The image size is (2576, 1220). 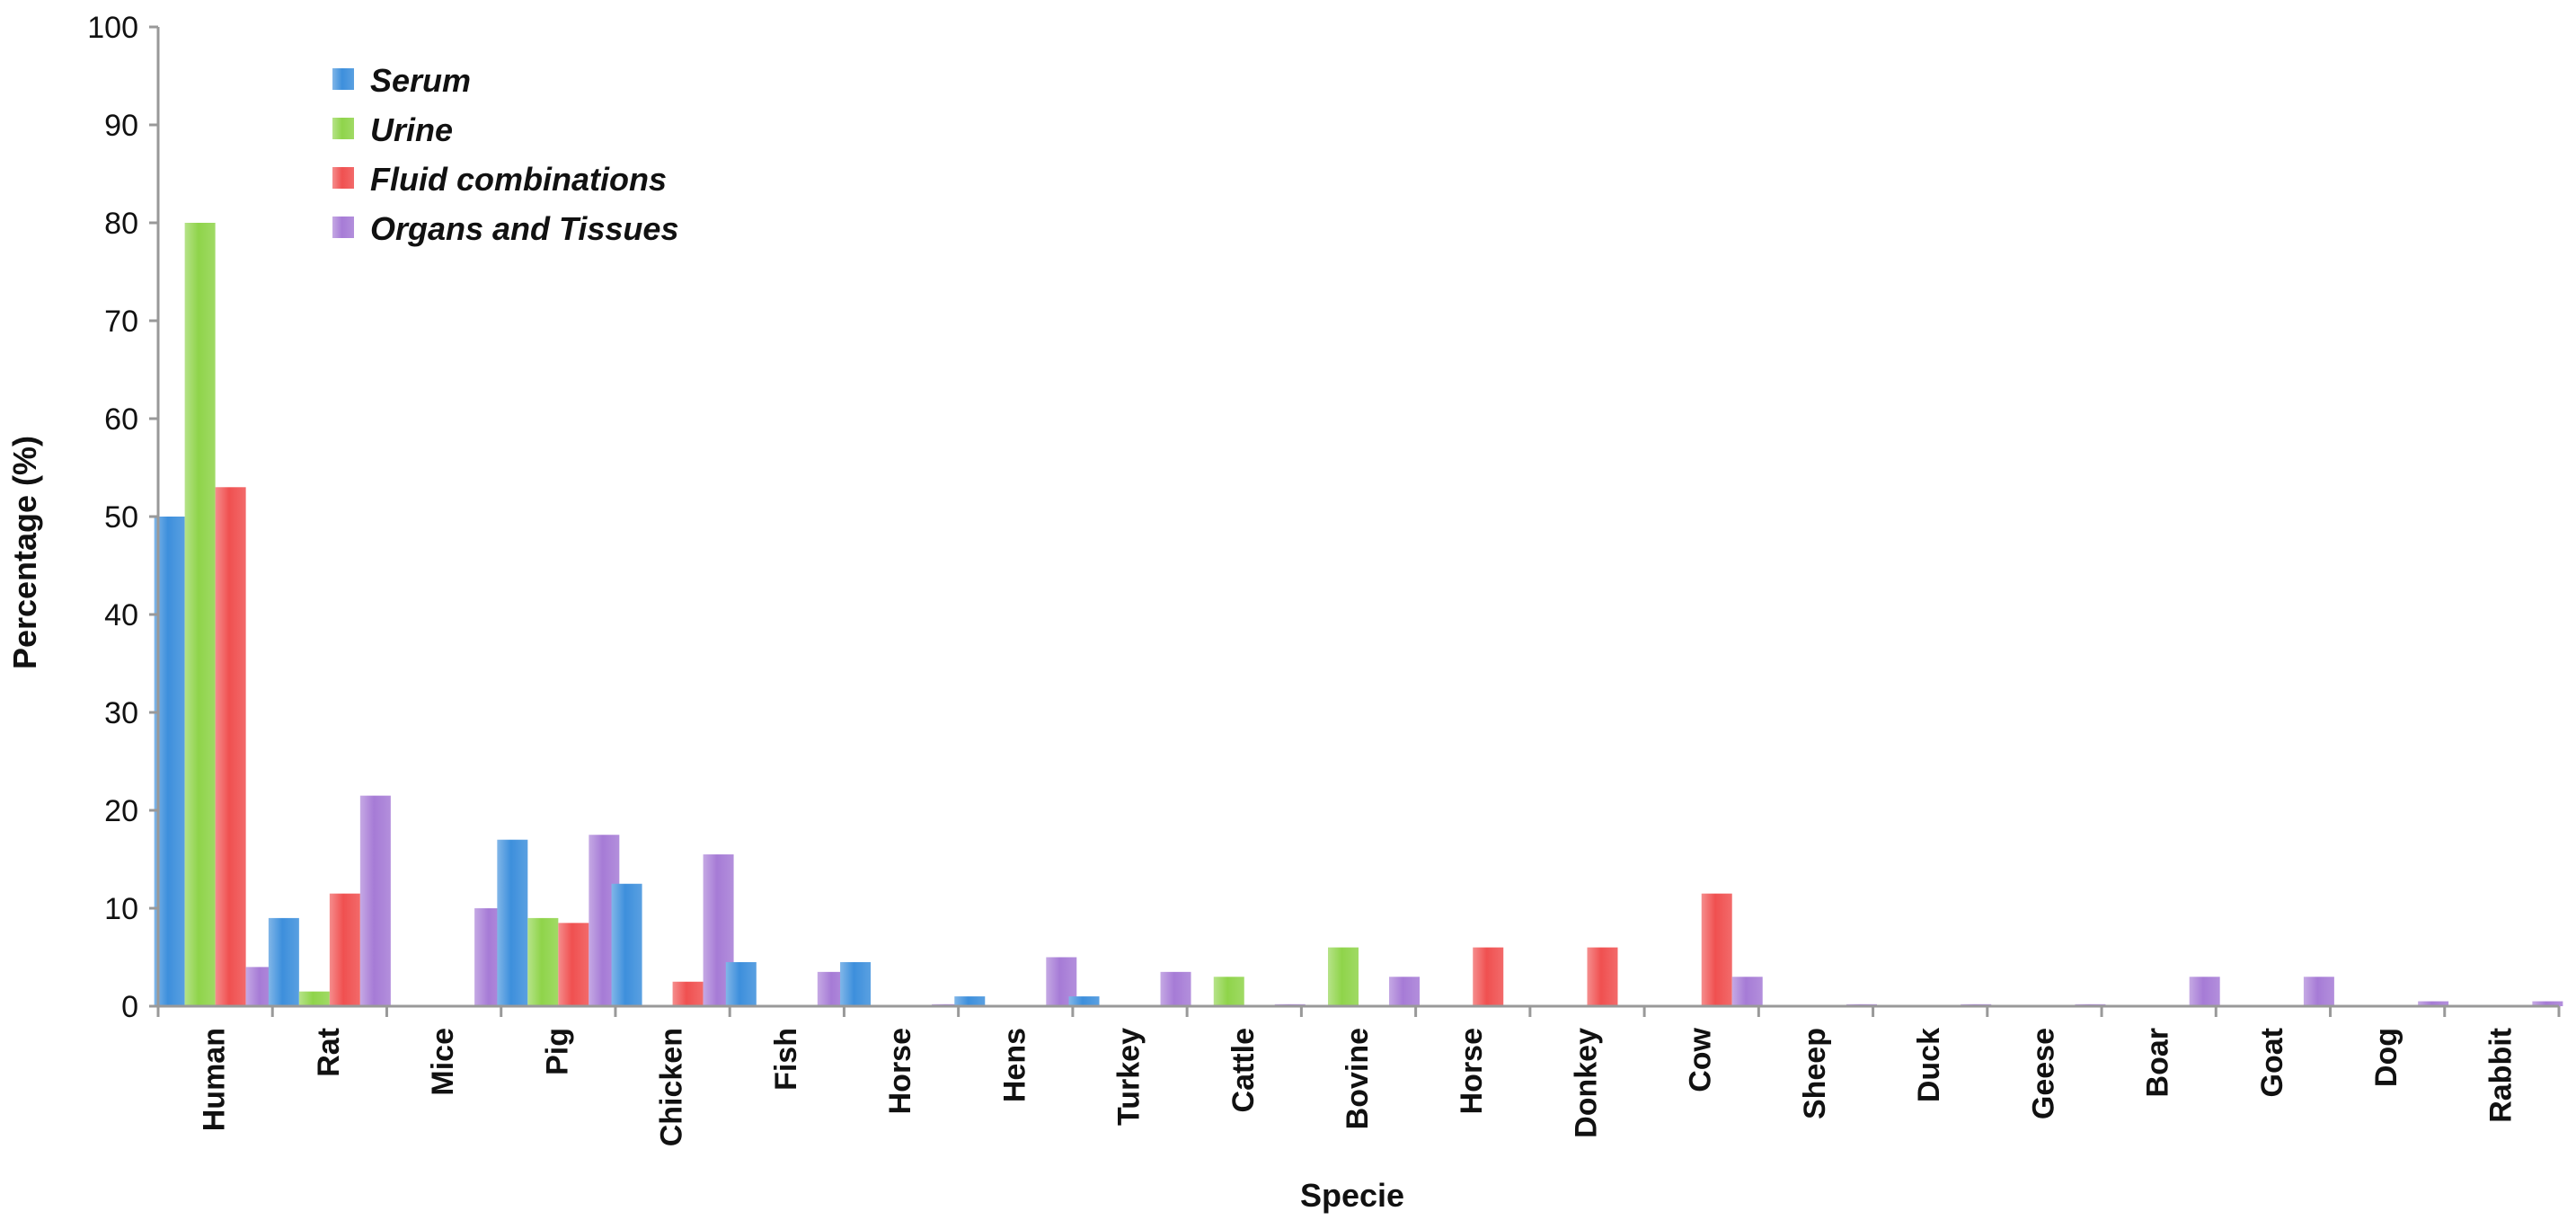 What do you see at coordinates (2204, 991) in the screenshot?
I see `bar-organs-and-tissues-boar` at bounding box center [2204, 991].